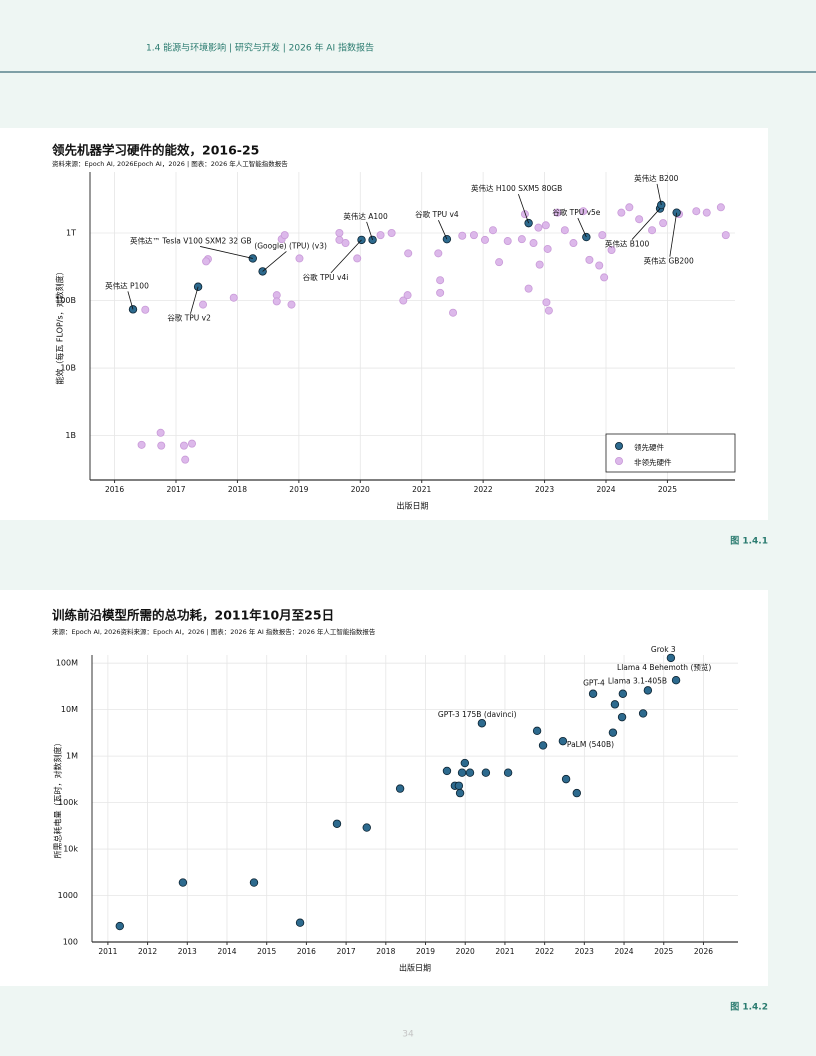 This screenshot has width=816, height=1056. I want to click on y-tick-label: 10k, so click(70, 849).